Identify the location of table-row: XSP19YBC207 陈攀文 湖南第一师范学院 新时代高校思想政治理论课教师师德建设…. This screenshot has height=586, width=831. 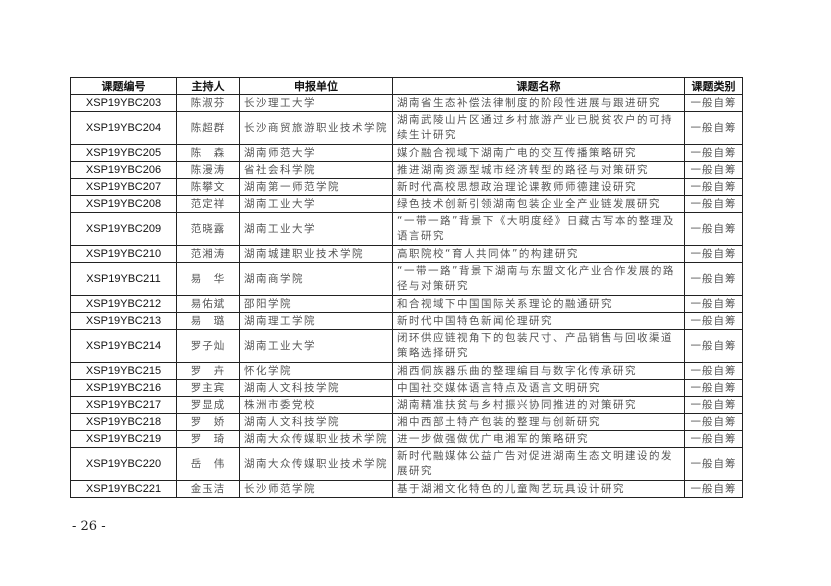
(406, 187).